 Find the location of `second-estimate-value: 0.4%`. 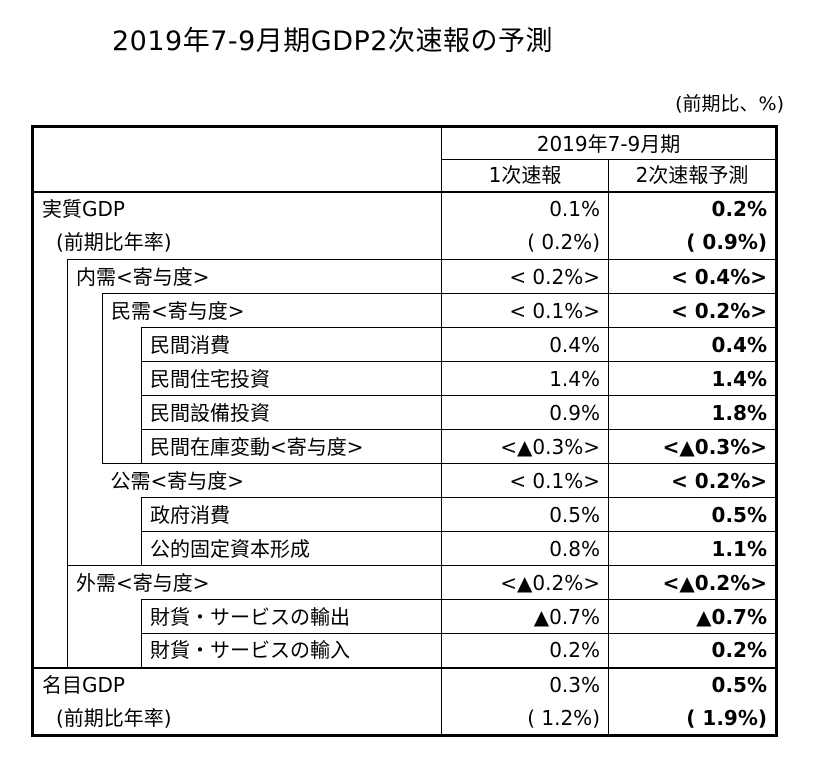

second-estimate-value: 0.4% is located at coordinates (692, 344).